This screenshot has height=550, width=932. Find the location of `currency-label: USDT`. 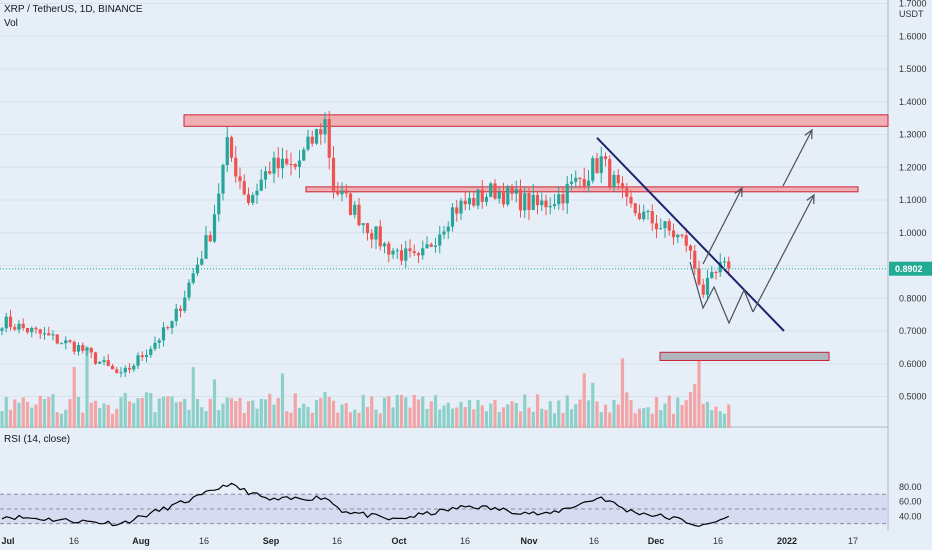

currency-label: USDT is located at coordinates (911, 14).